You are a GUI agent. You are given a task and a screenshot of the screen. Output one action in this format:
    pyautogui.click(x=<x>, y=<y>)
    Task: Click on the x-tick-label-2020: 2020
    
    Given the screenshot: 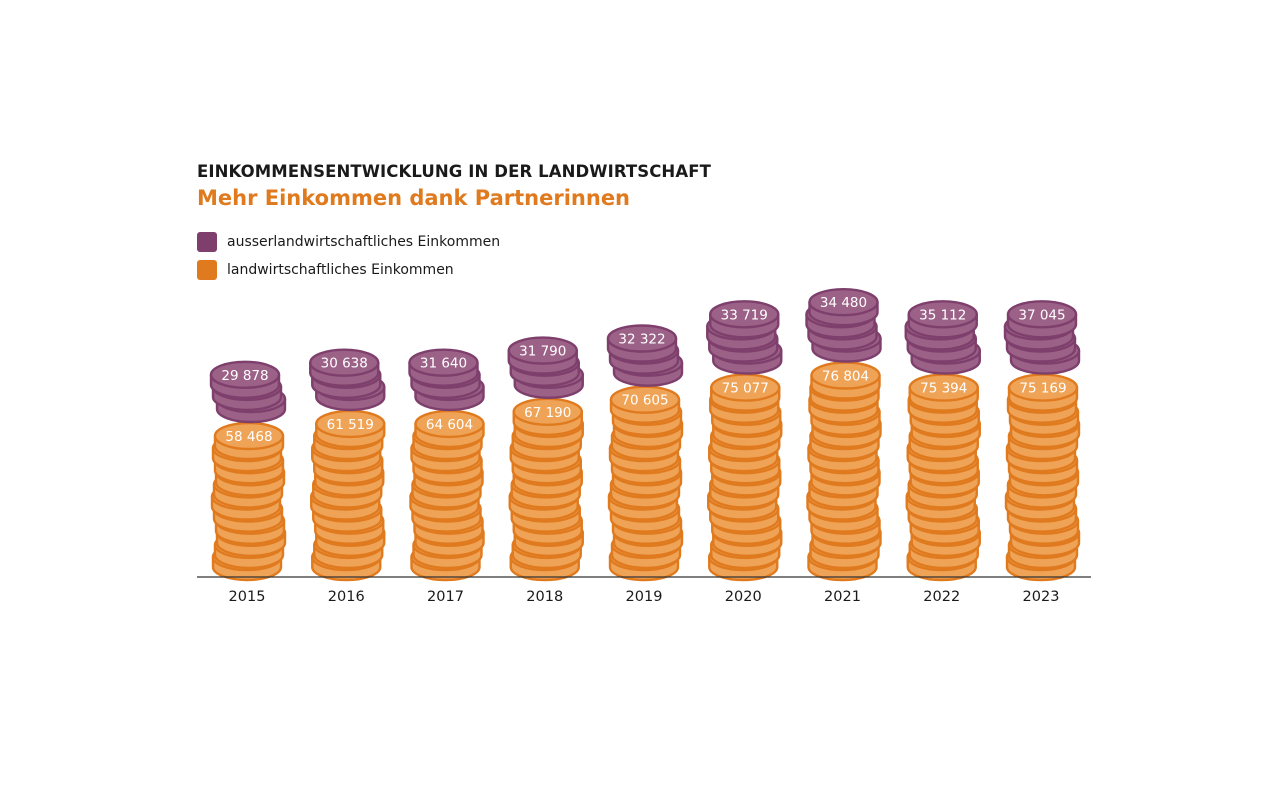 What is the action you would take?
    pyautogui.click(x=743, y=597)
    